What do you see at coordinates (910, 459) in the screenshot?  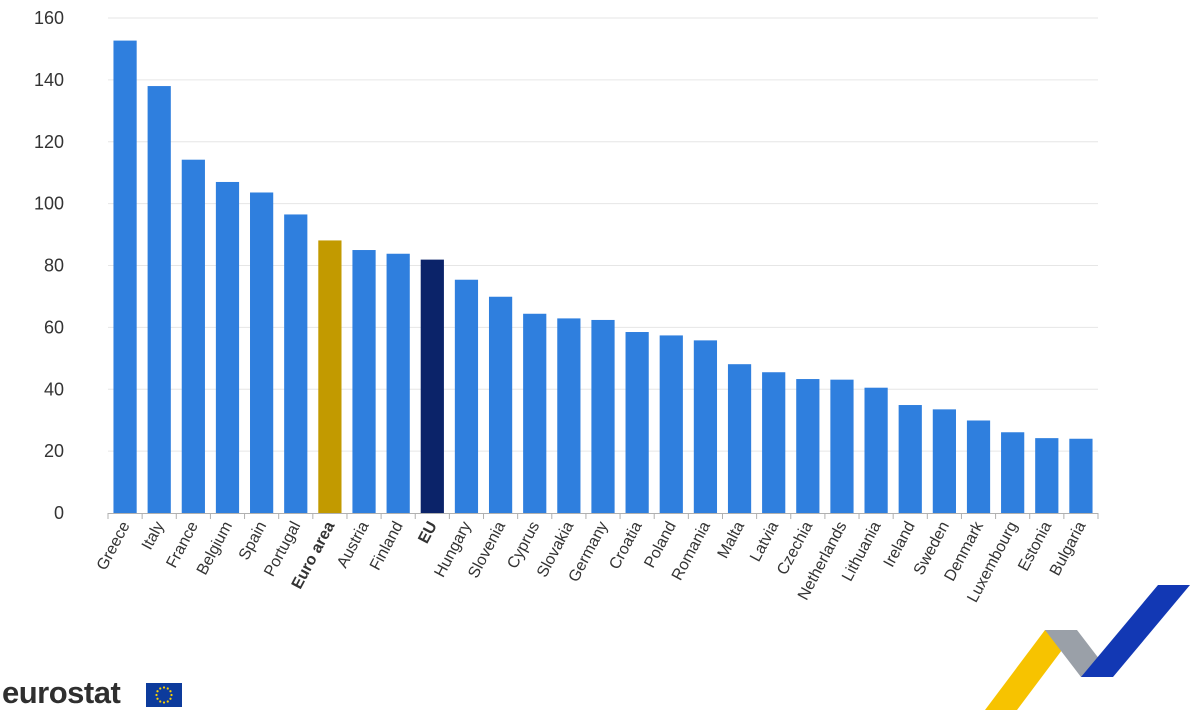 I see `bar-ireland` at bounding box center [910, 459].